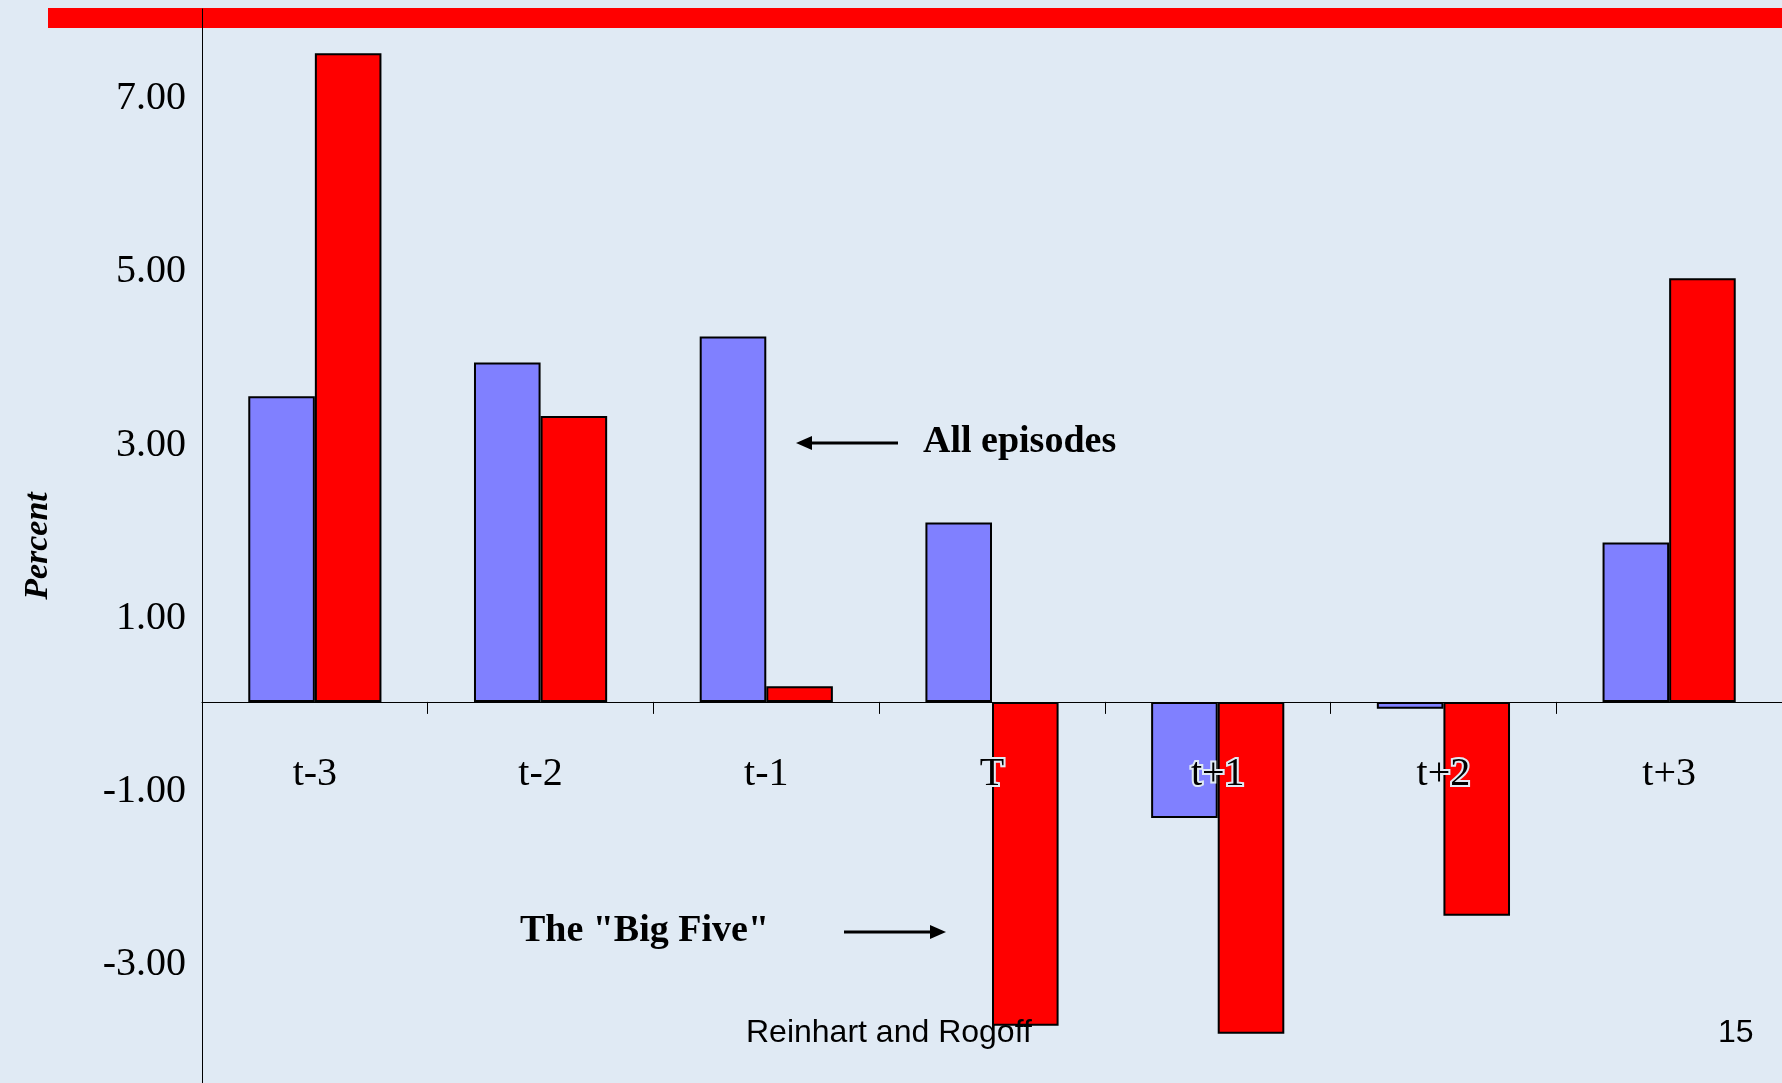  Describe the element at coordinates (889, 1031) in the screenshot. I see `annotation: Reinhart and Rogoff` at that location.